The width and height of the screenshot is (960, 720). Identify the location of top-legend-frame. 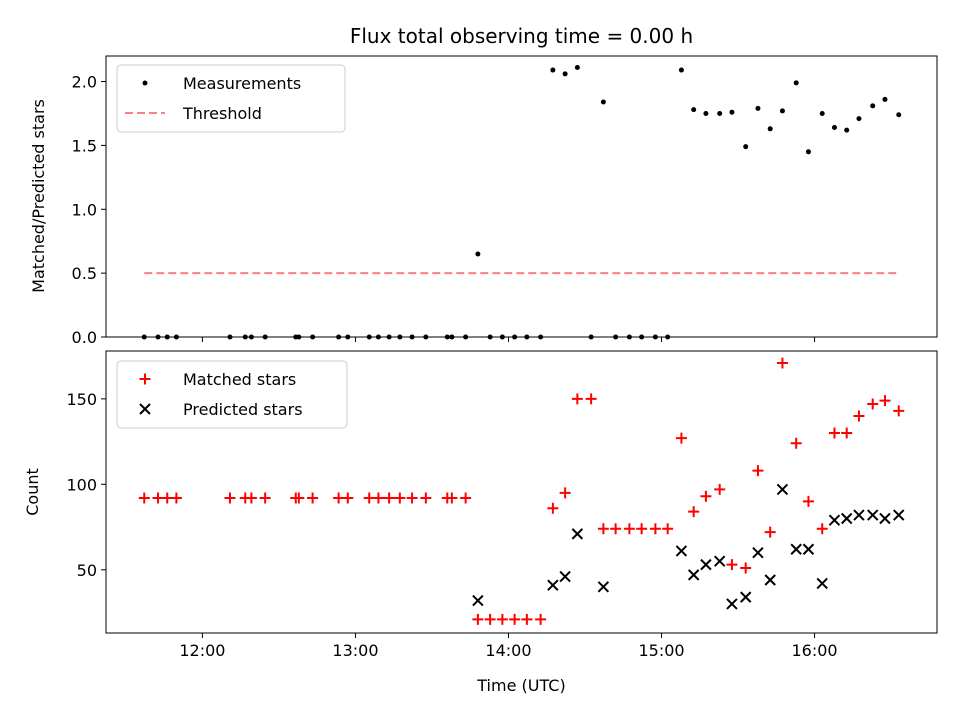
(231, 98).